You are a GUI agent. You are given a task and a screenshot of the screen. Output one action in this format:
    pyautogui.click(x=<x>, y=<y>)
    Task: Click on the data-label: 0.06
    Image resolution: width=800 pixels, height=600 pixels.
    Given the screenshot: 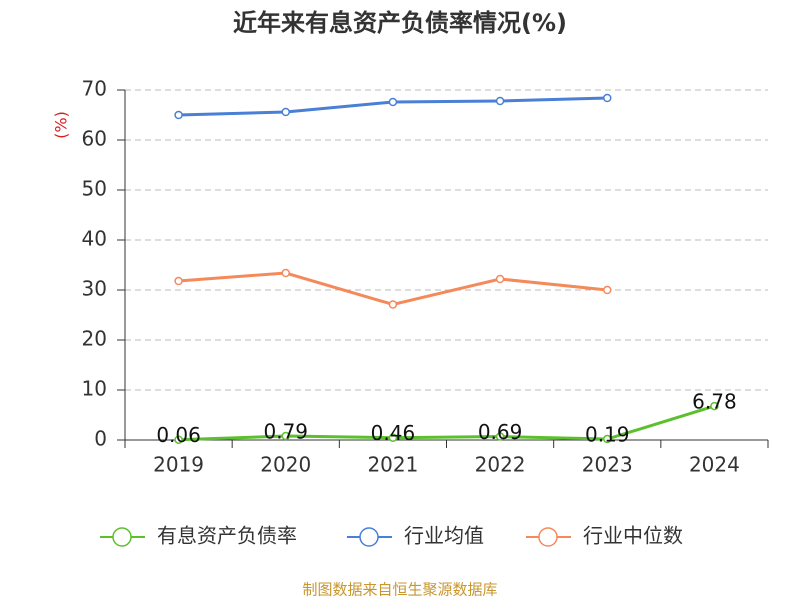 What is the action you would take?
    pyautogui.click(x=178, y=435)
    